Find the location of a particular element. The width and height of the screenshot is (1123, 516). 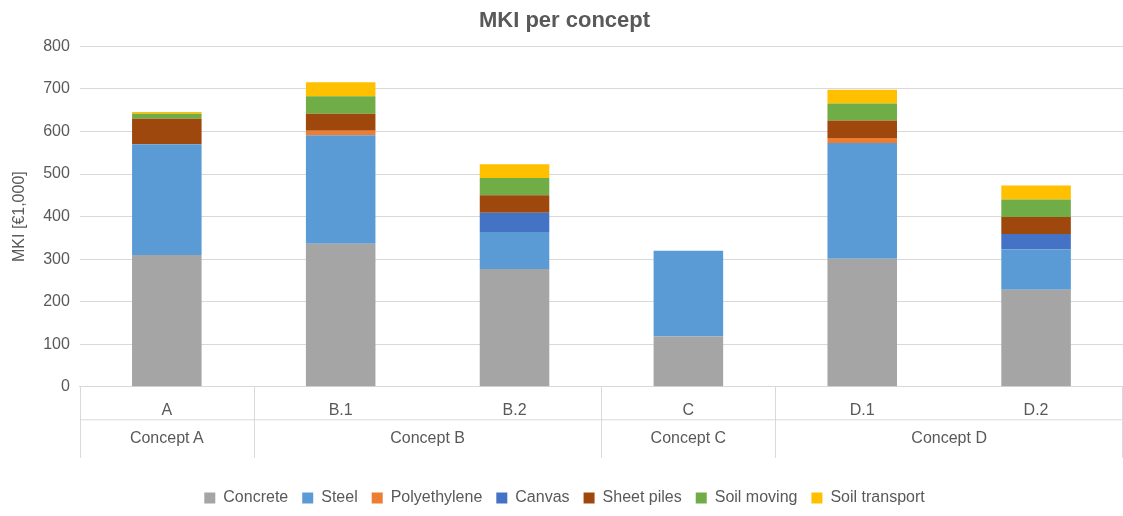

x-tick-label: B.1 is located at coordinates (340, 409).